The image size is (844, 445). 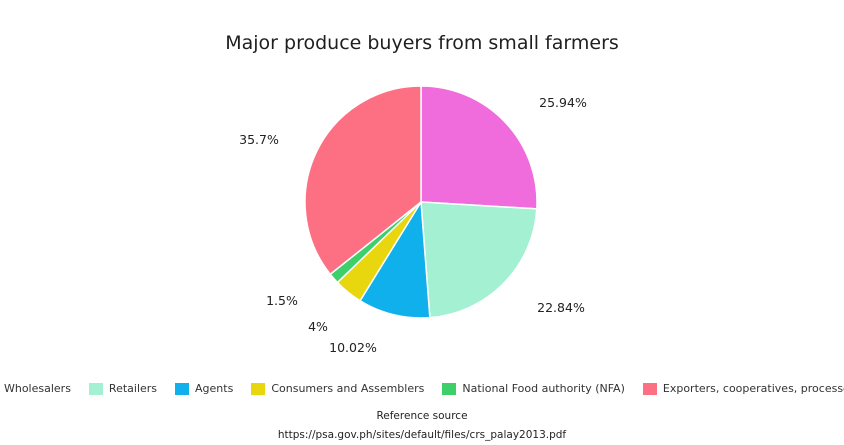 What do you see at coordinates (479, 260) in the screenshot?
I see `pie-slice-retailers` at bounding box center [479, 260].